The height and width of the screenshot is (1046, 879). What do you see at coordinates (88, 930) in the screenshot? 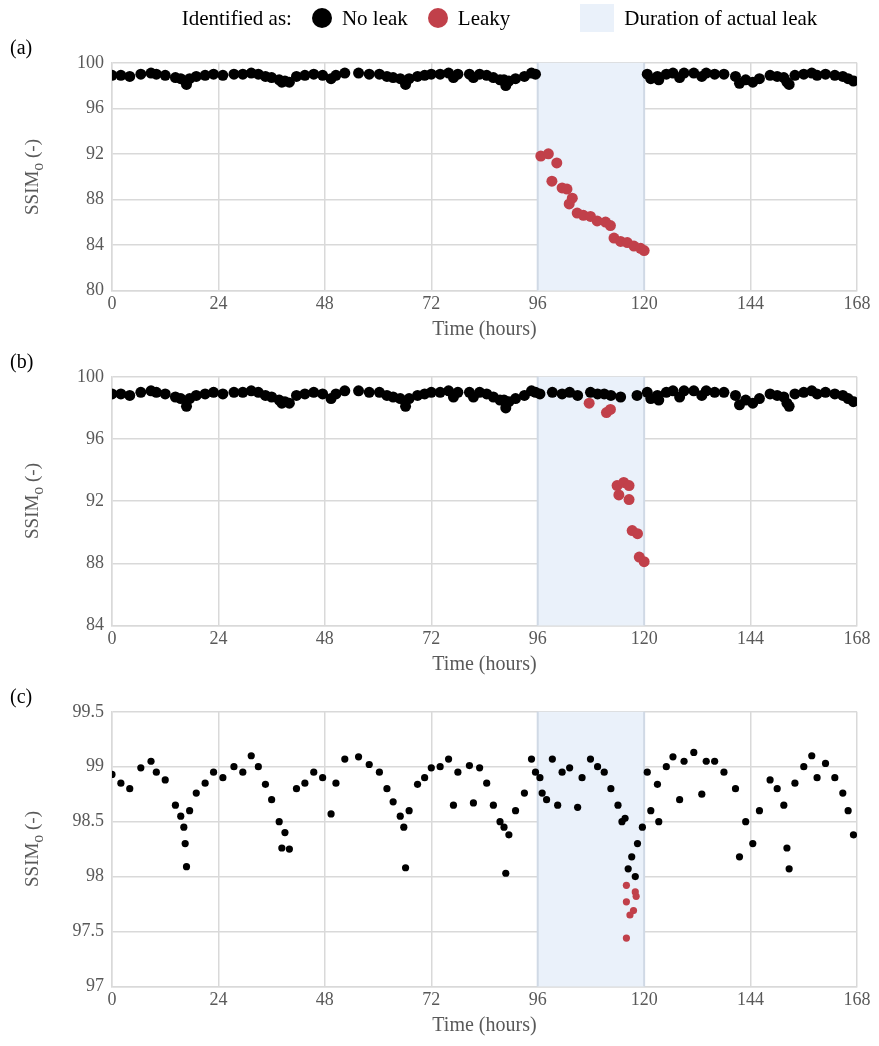
I see `y-tick-label: 97.5` at bounding box center [88, 930].